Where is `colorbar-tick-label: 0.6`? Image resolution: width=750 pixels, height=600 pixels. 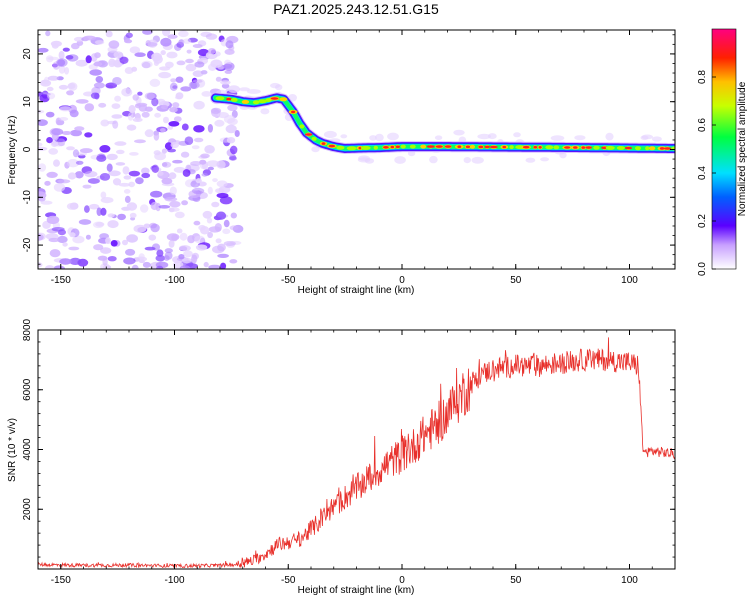 colorbar-tick-label: 0.6 is located at coordinates (702, 125).